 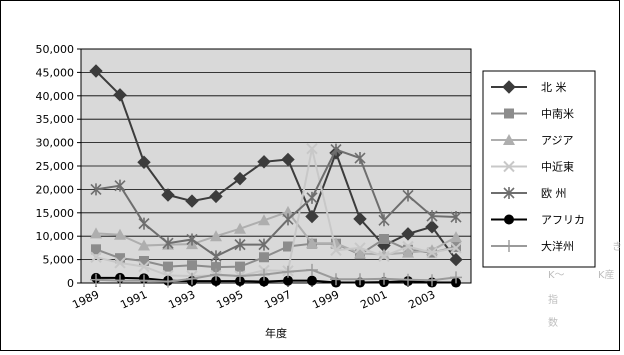 I want to click on y-tick-label: 10,000, so click(x=55, y=236).